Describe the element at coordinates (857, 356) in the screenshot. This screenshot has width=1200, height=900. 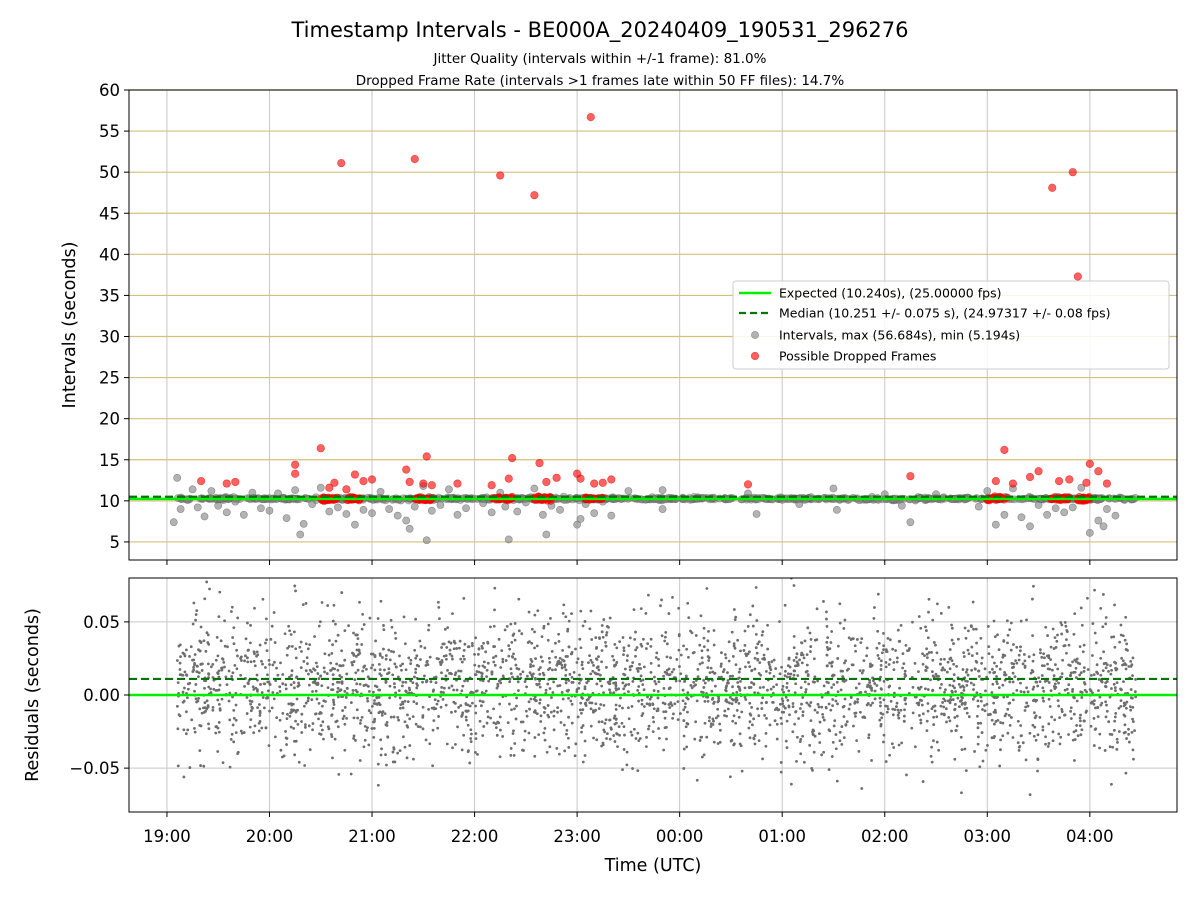
I see `legend-dropped-label: Possible Dropped Frames` at that location.